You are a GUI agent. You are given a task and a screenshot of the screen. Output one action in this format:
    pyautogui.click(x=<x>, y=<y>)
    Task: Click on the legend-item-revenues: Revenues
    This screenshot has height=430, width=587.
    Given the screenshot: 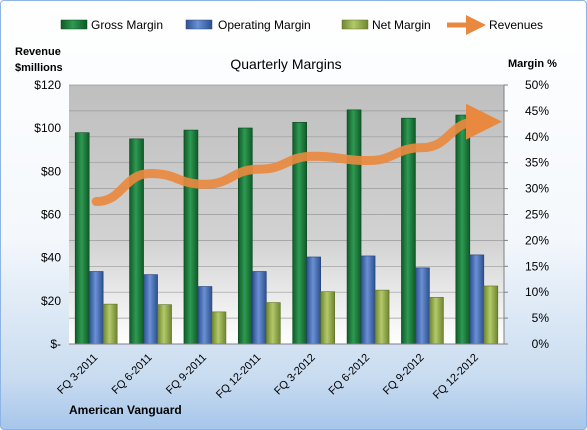 What is the action you would take?
    pyautogui.click(x=495, y=25)
    